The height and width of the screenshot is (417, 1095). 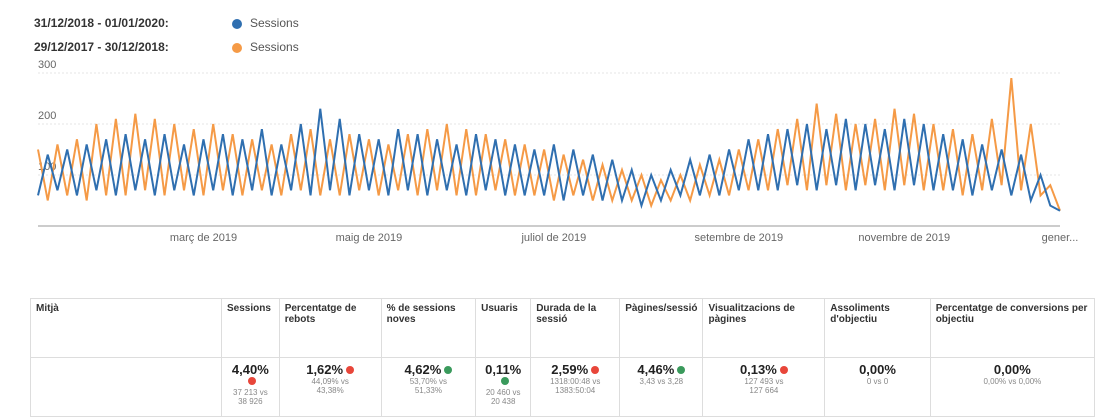 I want to click on comparison: 0,00% vs 0,00%, so click(x=1012, y=381).